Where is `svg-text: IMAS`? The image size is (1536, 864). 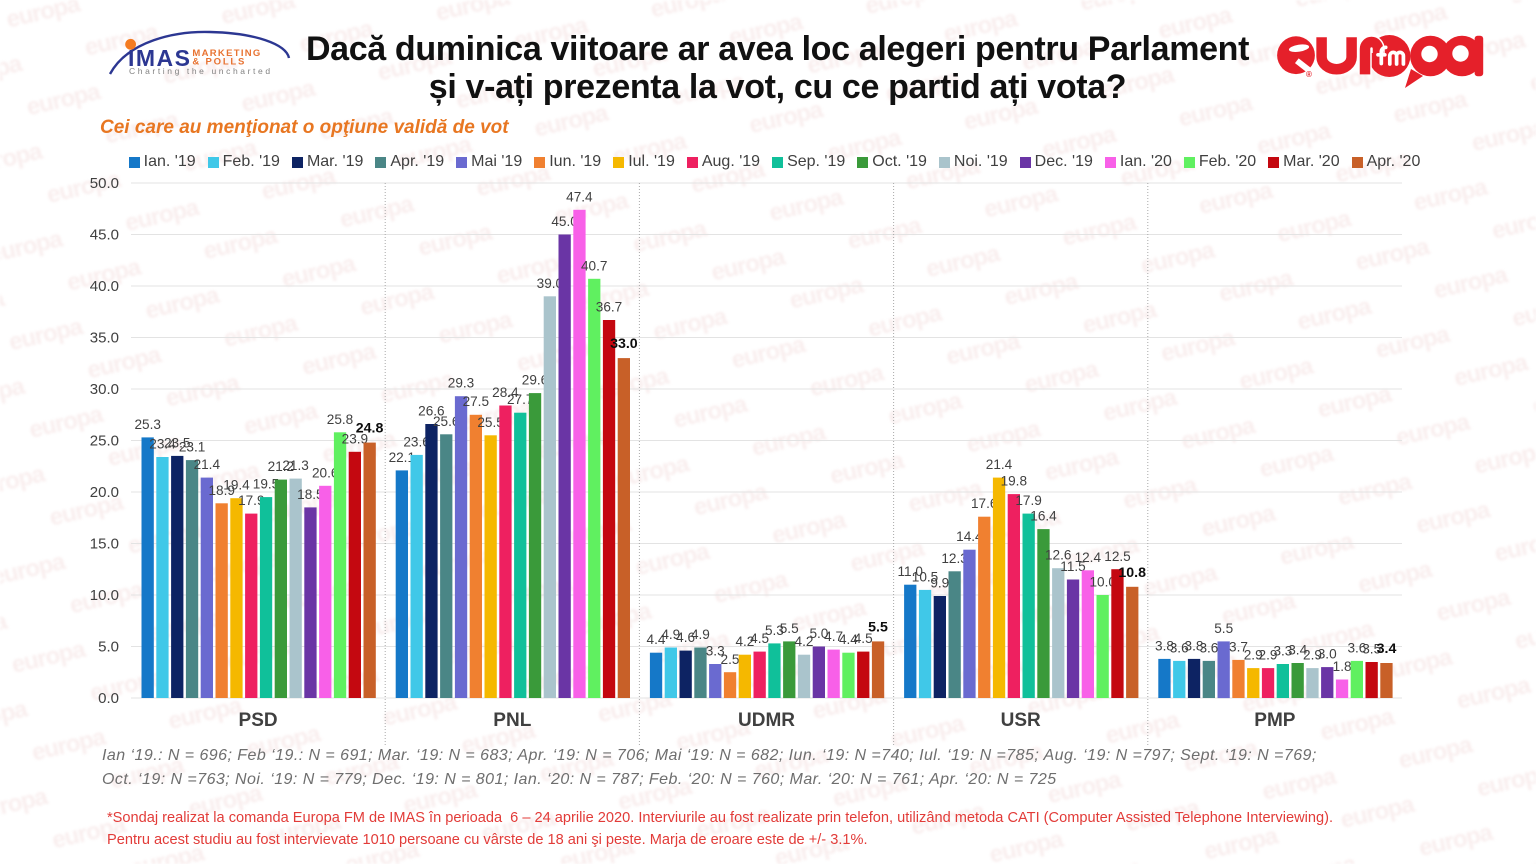
svg-text: IMAS is located at coordinates (160, 58).